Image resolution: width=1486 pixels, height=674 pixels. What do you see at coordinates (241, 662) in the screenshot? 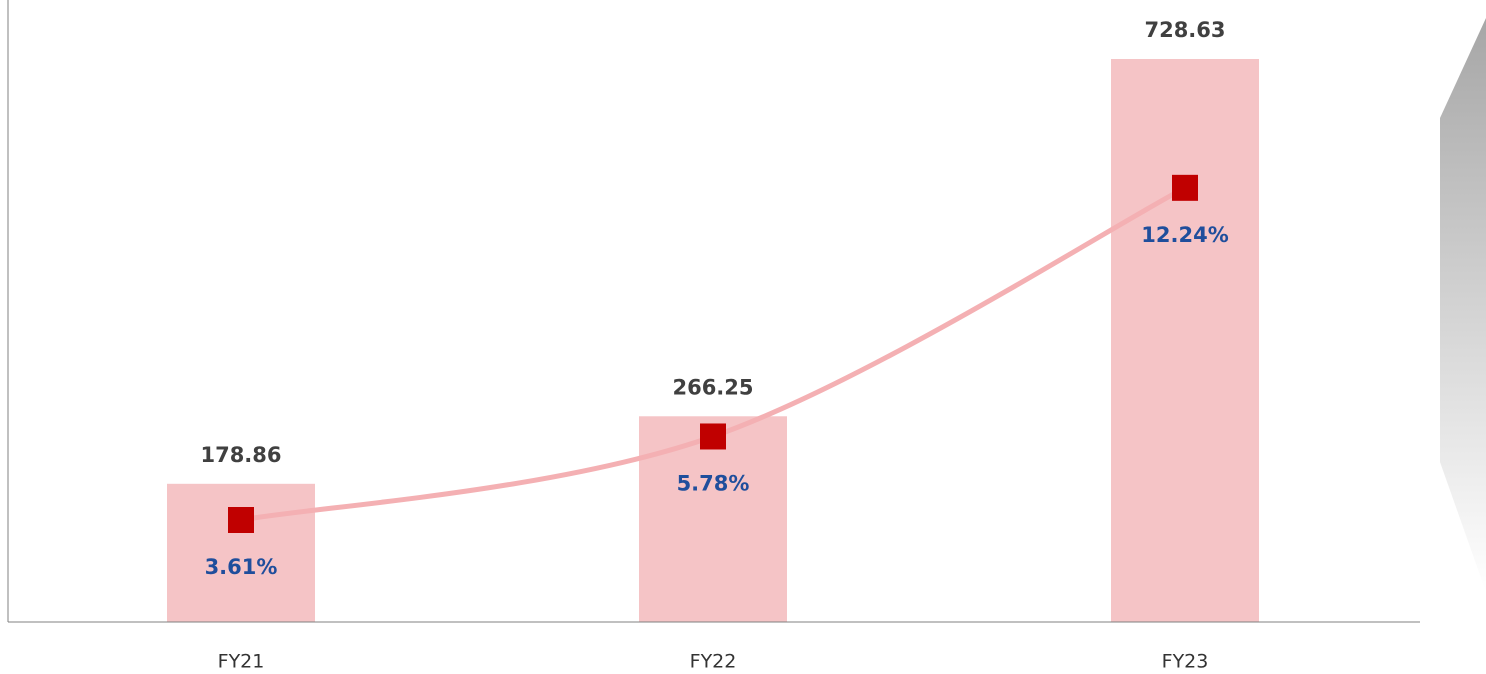
I see `x-tick-label: FY21` at bounding box center [241, 662].